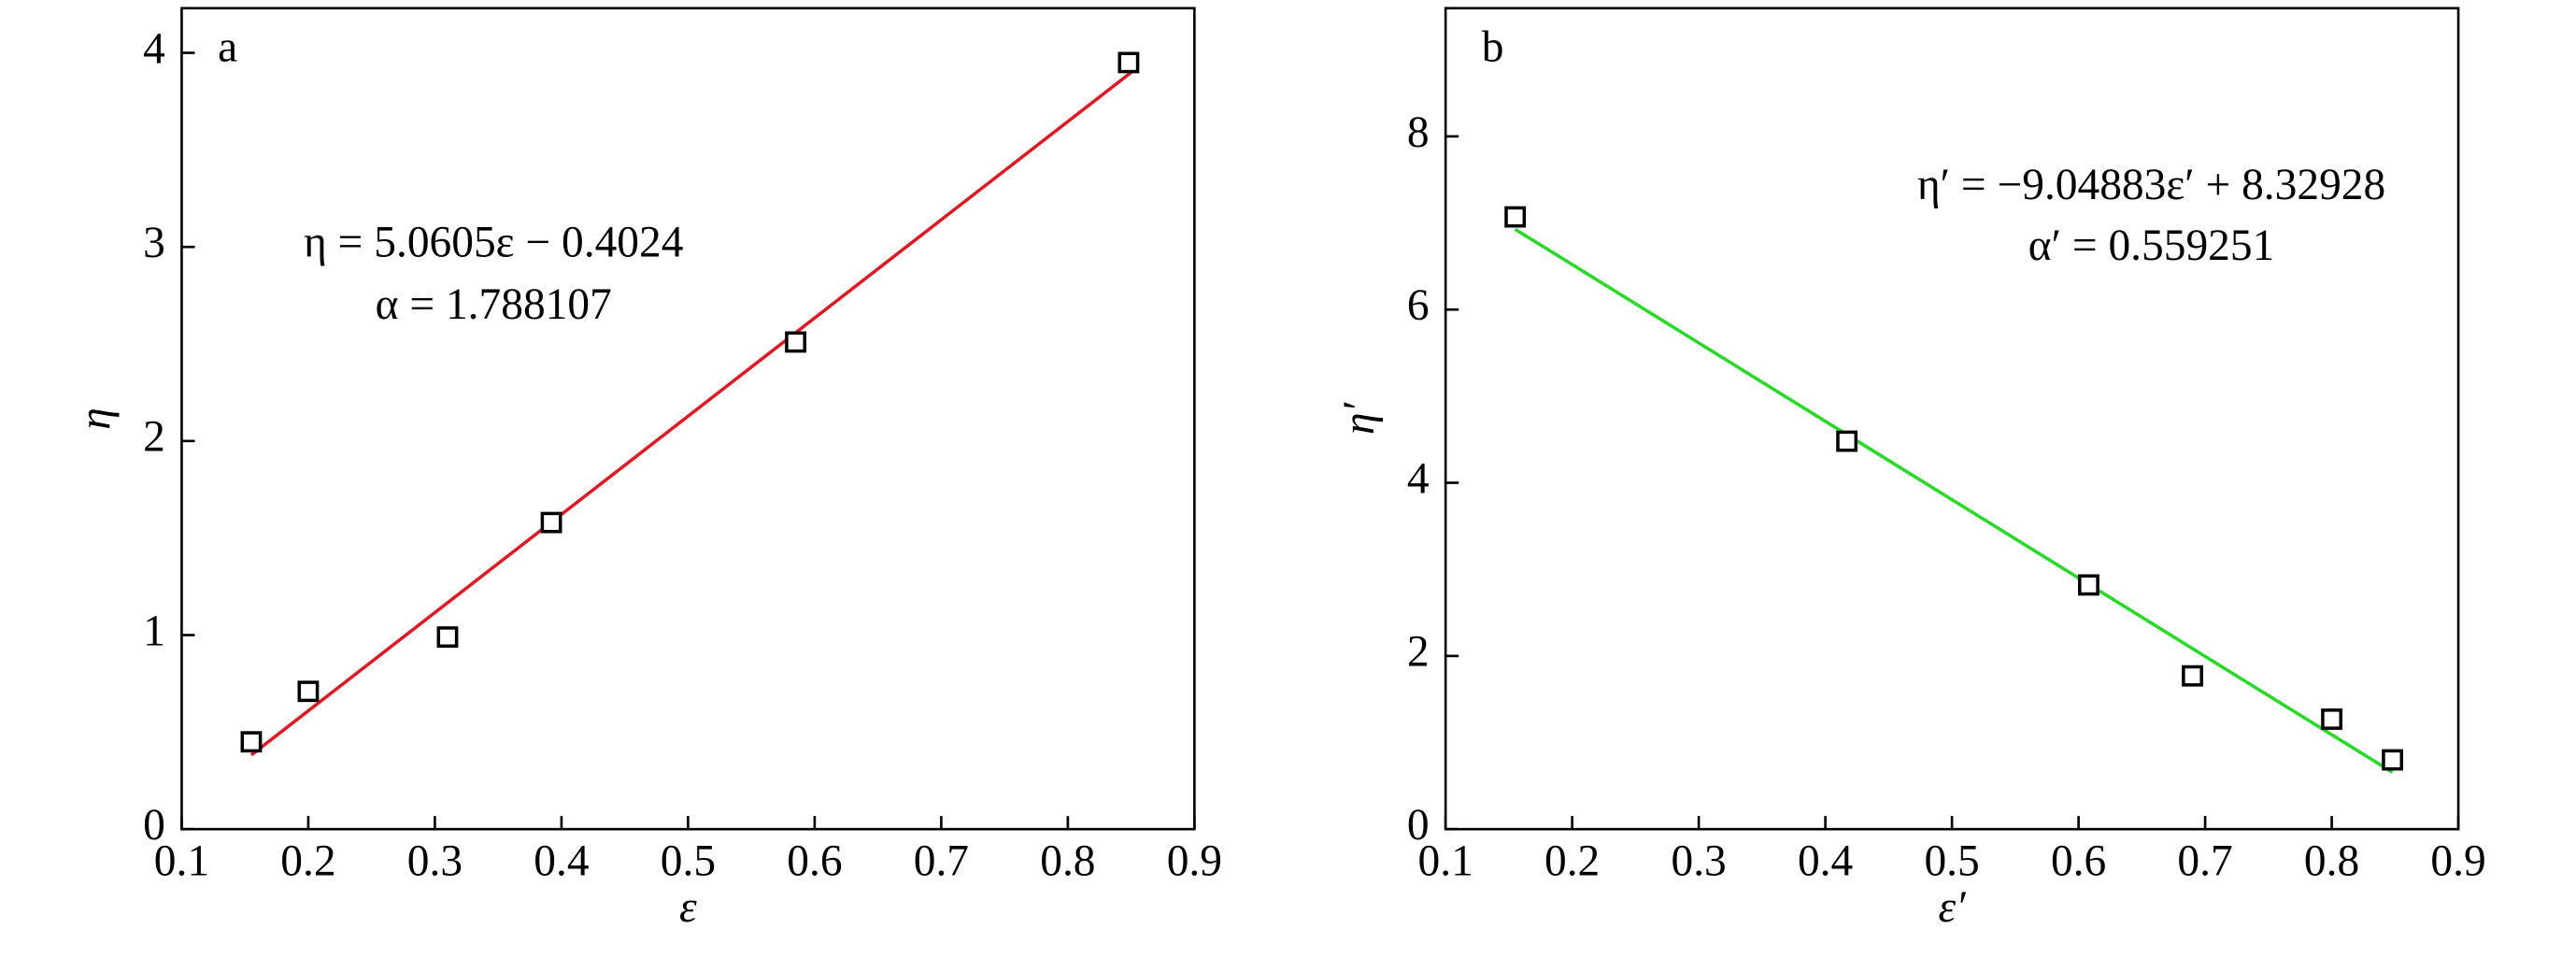 This screenshot has height=972, width=2576. Describe the element at coordinates (1418, 132) in the screenshot. I see `y-tick-label: 8` at that location.